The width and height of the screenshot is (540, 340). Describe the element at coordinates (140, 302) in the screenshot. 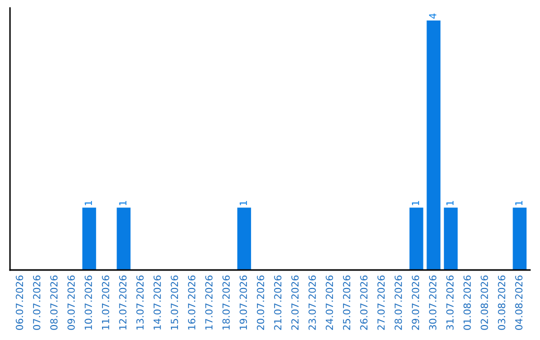

I see `x-tick-label: 13.07.2026` at that location.